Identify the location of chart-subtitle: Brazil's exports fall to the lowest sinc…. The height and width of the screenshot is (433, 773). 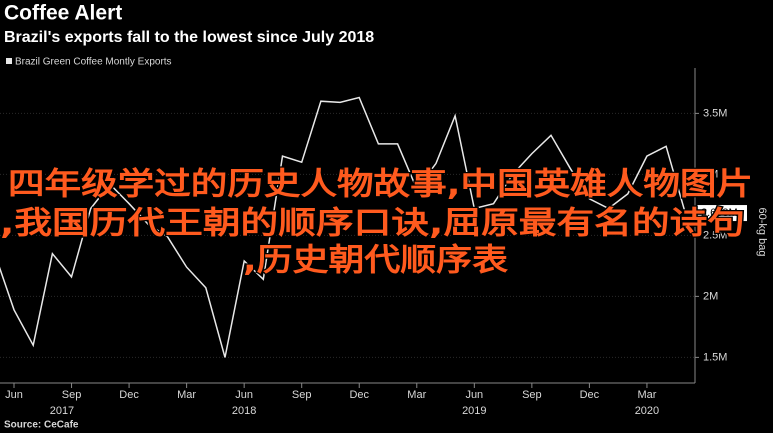
(189, 37).